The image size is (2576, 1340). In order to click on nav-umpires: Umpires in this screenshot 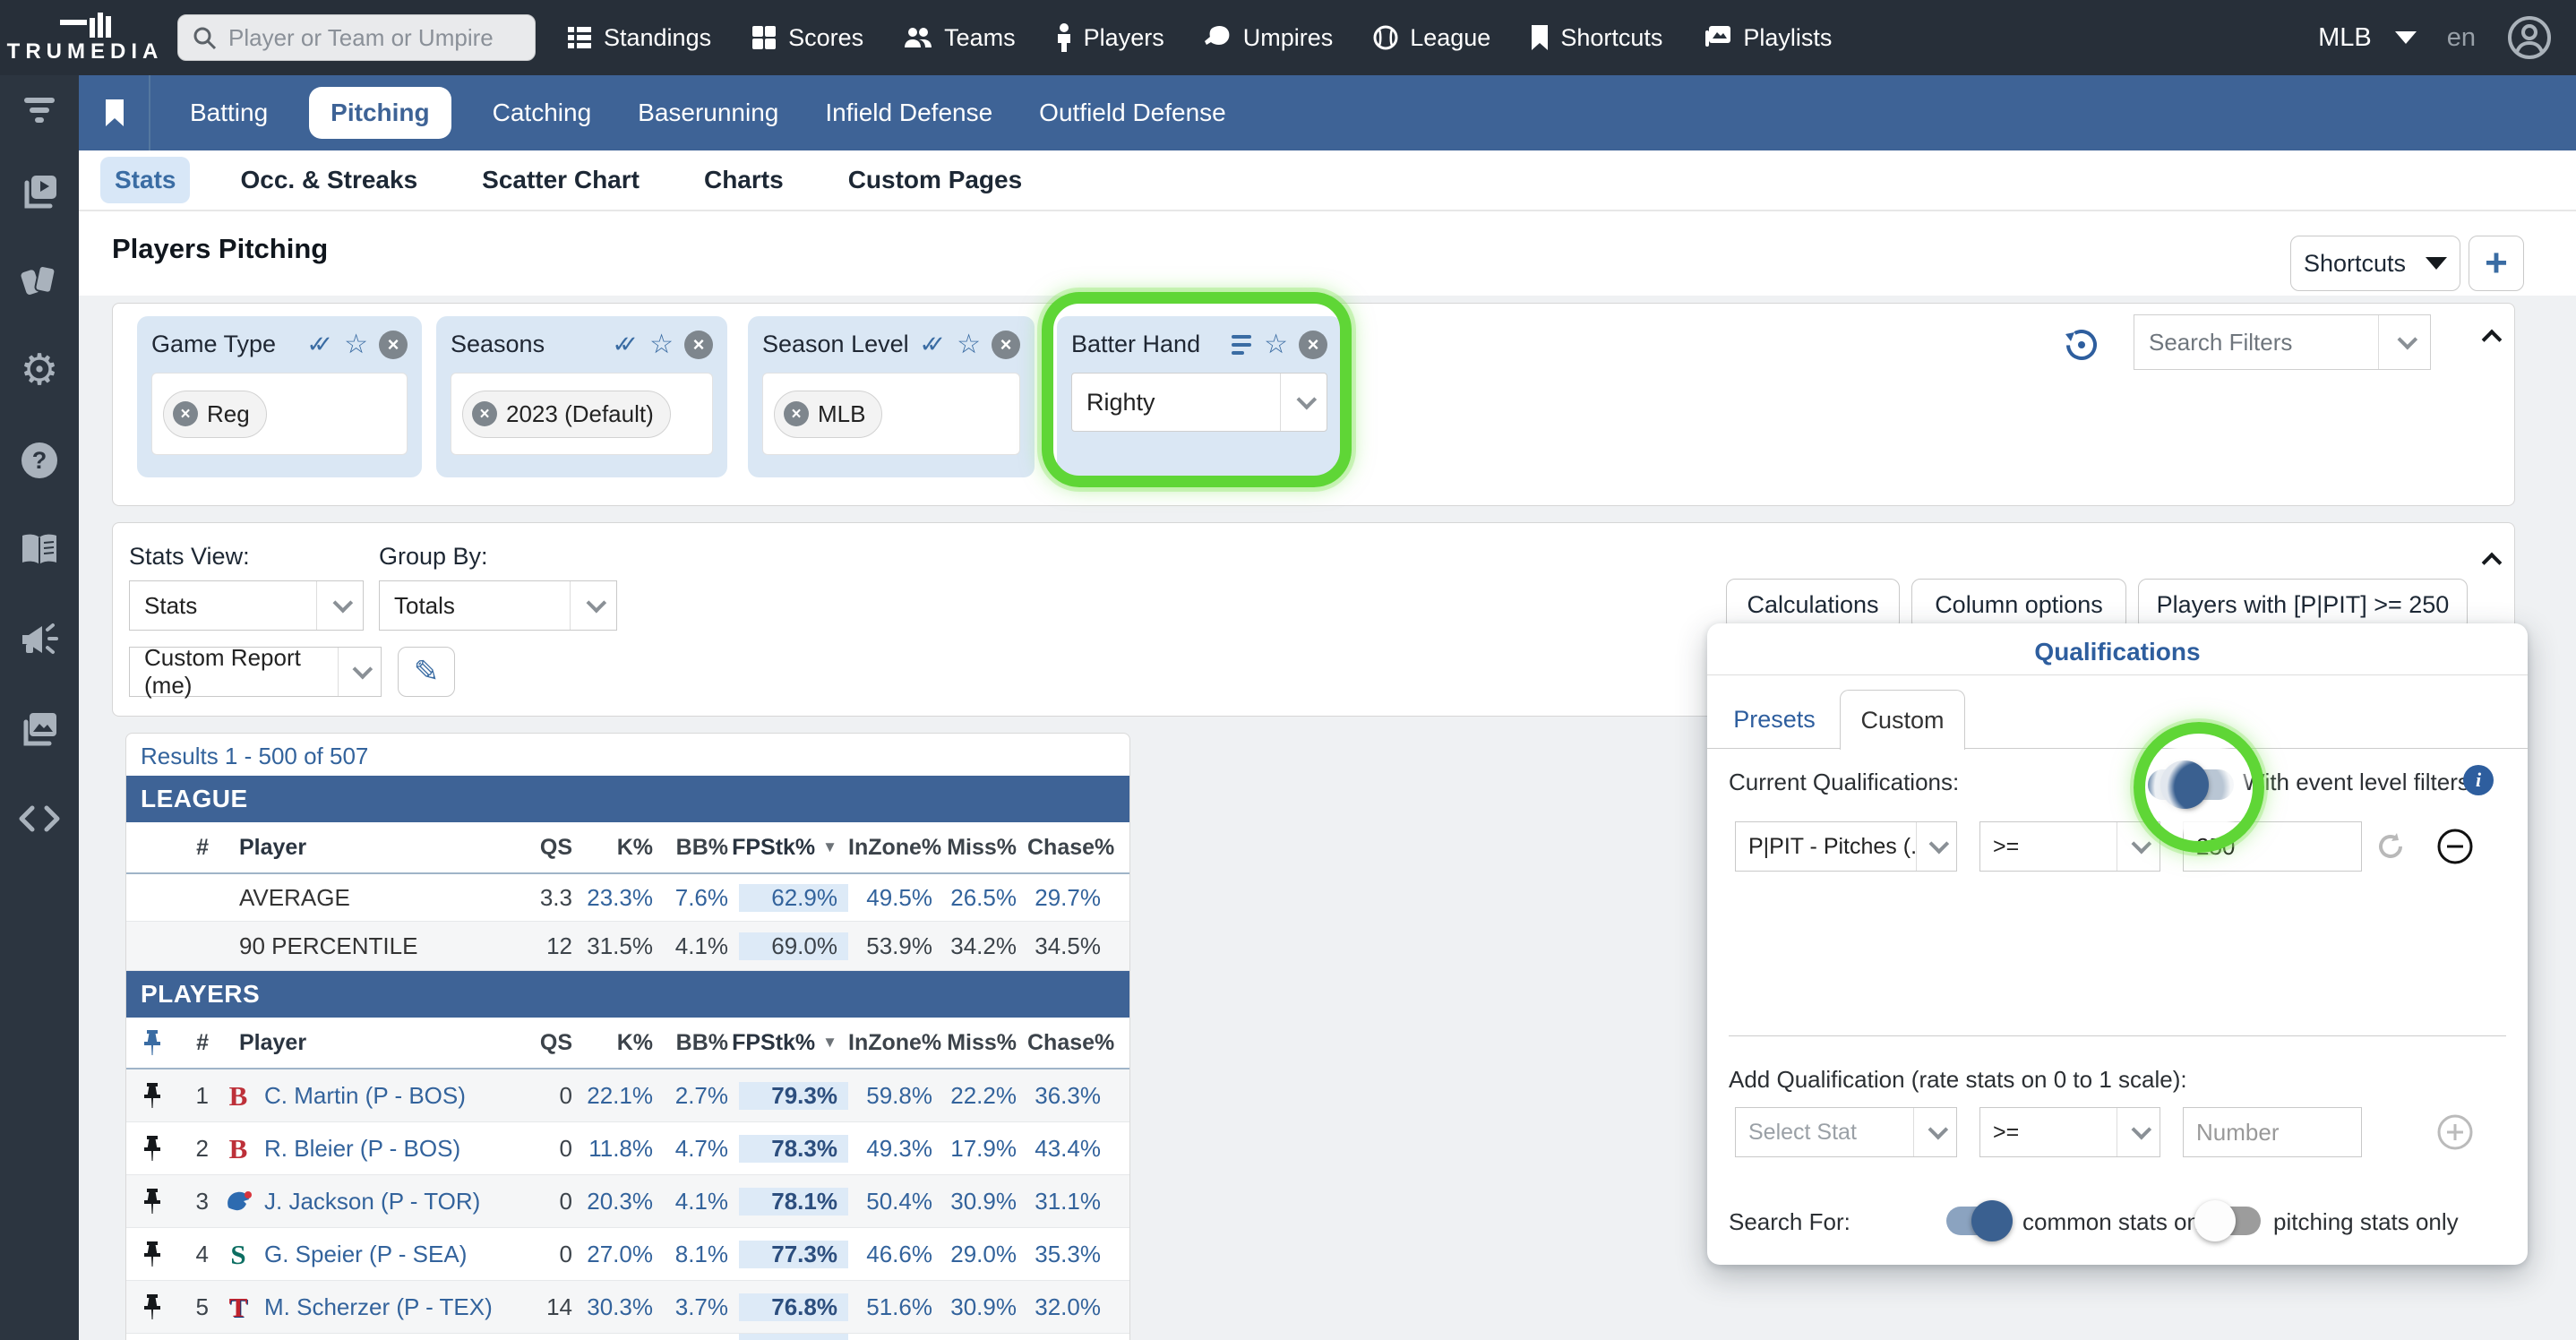, I will do `click(1268, 38)`.